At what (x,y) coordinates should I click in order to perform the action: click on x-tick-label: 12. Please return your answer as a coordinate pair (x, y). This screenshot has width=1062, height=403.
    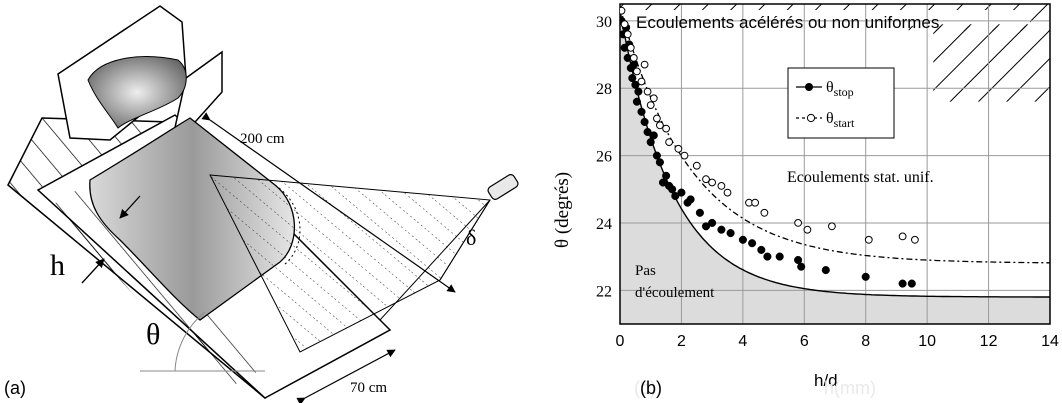
    Looking at the image, I should click on (989, 341).